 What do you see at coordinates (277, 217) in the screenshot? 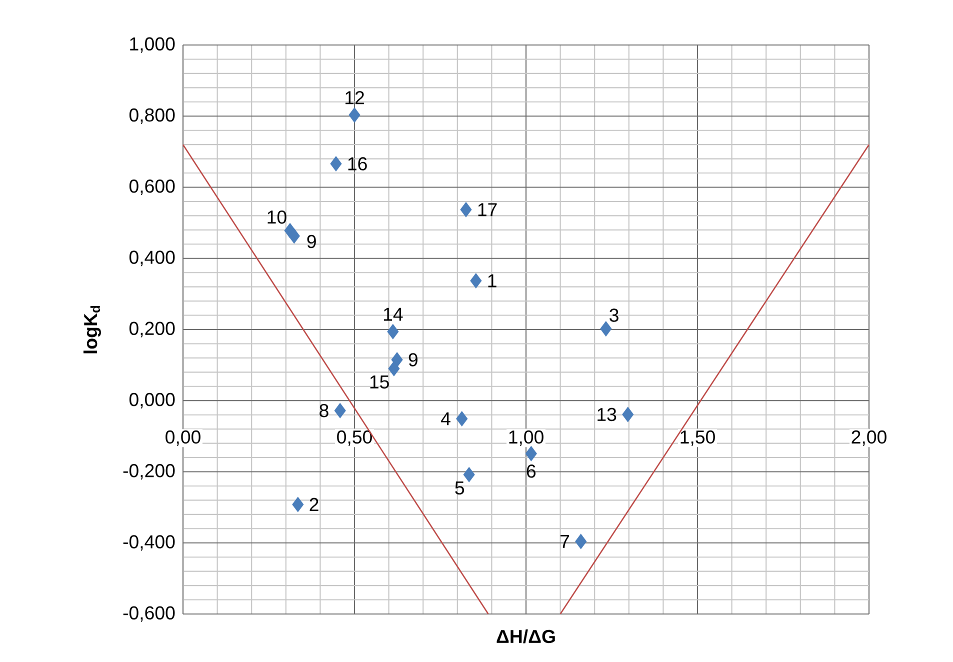
I see `annotation: 10` at bounding box center [277, 217].